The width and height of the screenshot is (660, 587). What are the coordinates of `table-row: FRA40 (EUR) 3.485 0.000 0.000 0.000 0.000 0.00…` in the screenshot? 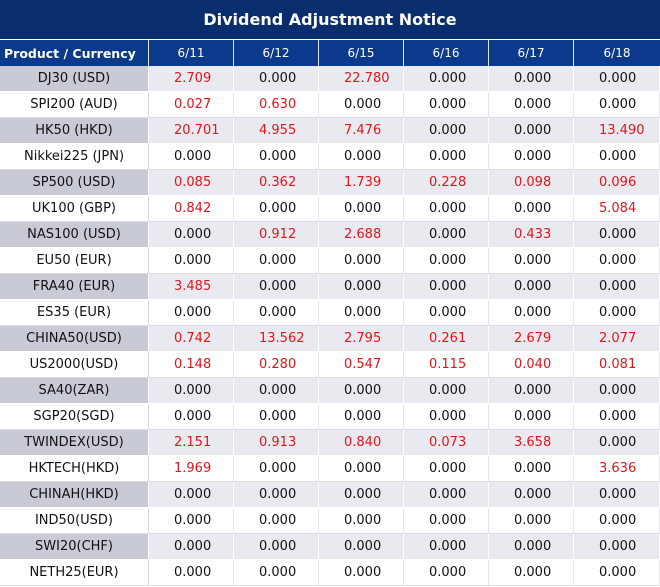 It's located at (330, 287).